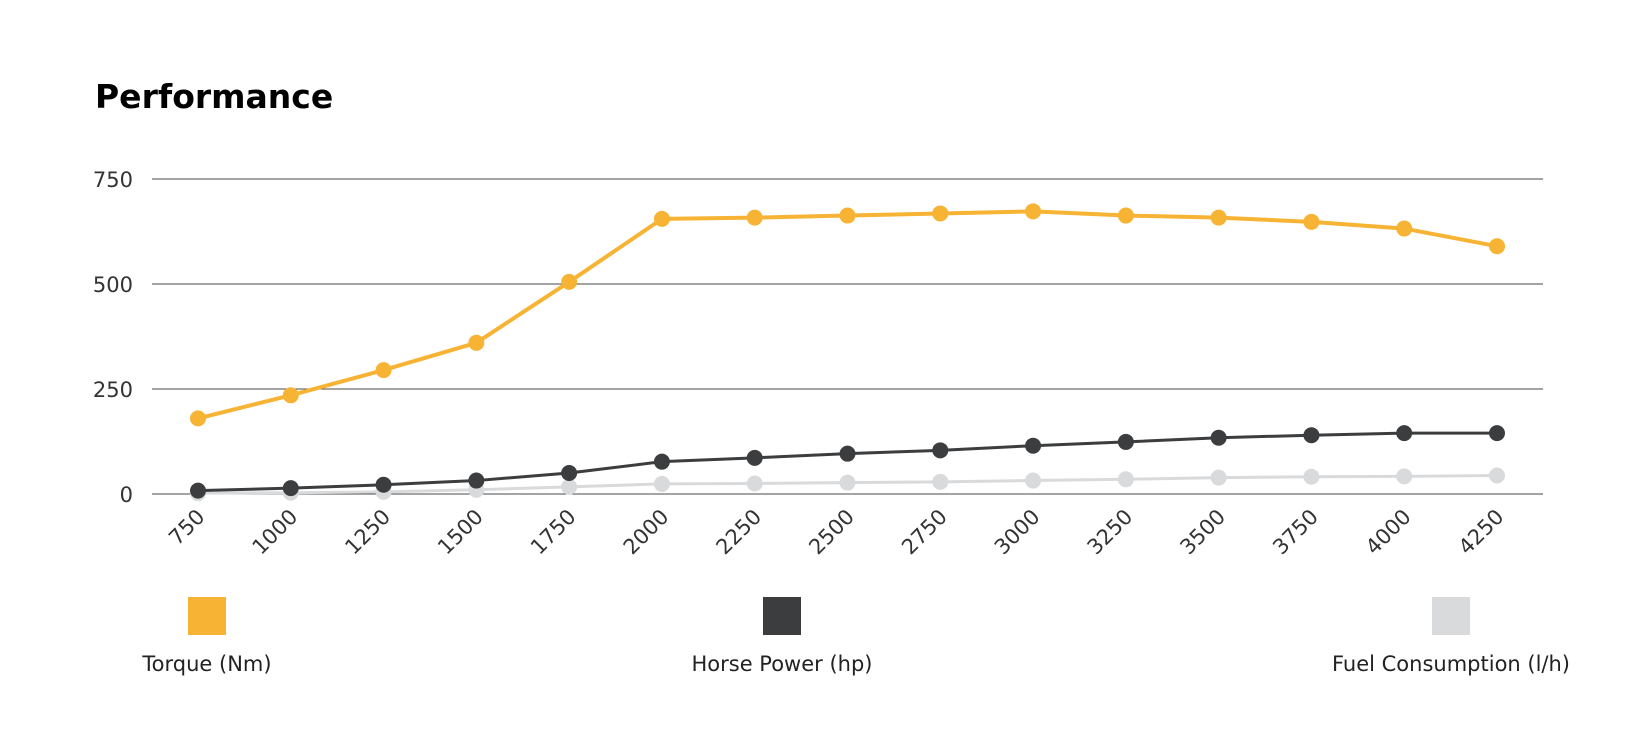 The image size is (1650, 751). I want to click on x-tick-label: 3500, so click(1202, 532).